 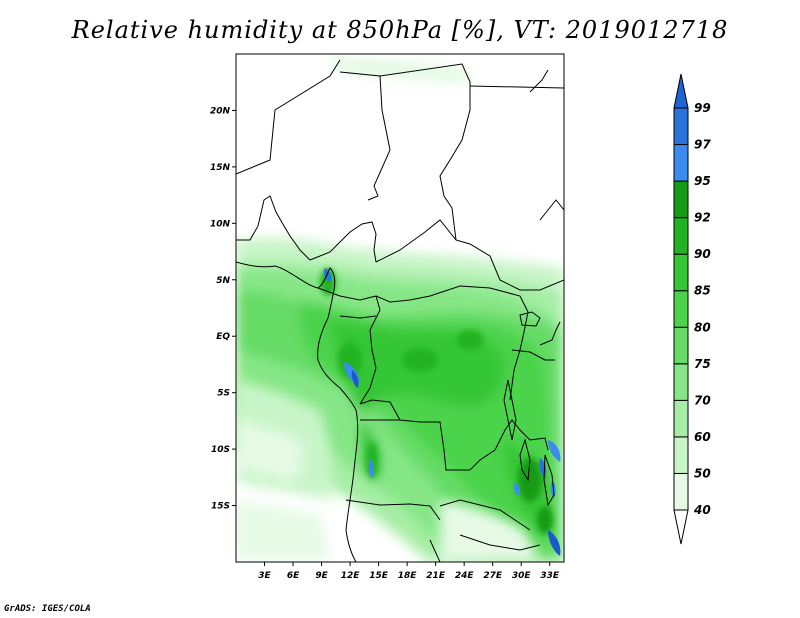 What do you see at coordinates (220, 168) in the screenshot?
I see `lat-tick-label: 15N` at bounding box center [220, 168].